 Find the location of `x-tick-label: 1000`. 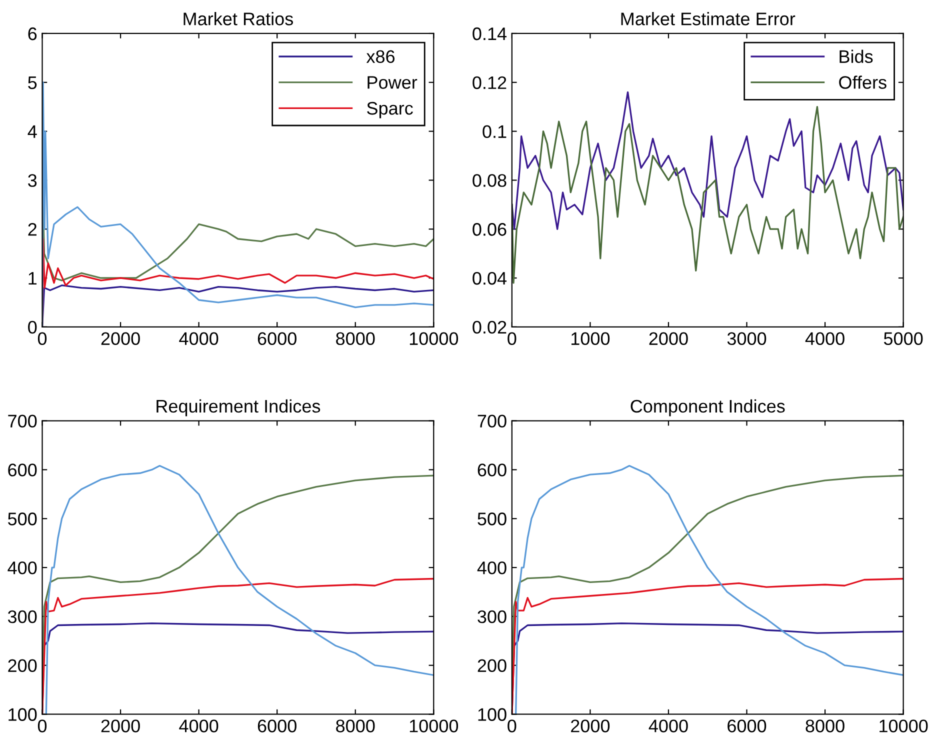

x-tick-label: 1000 is located at coordinates (591, 339).